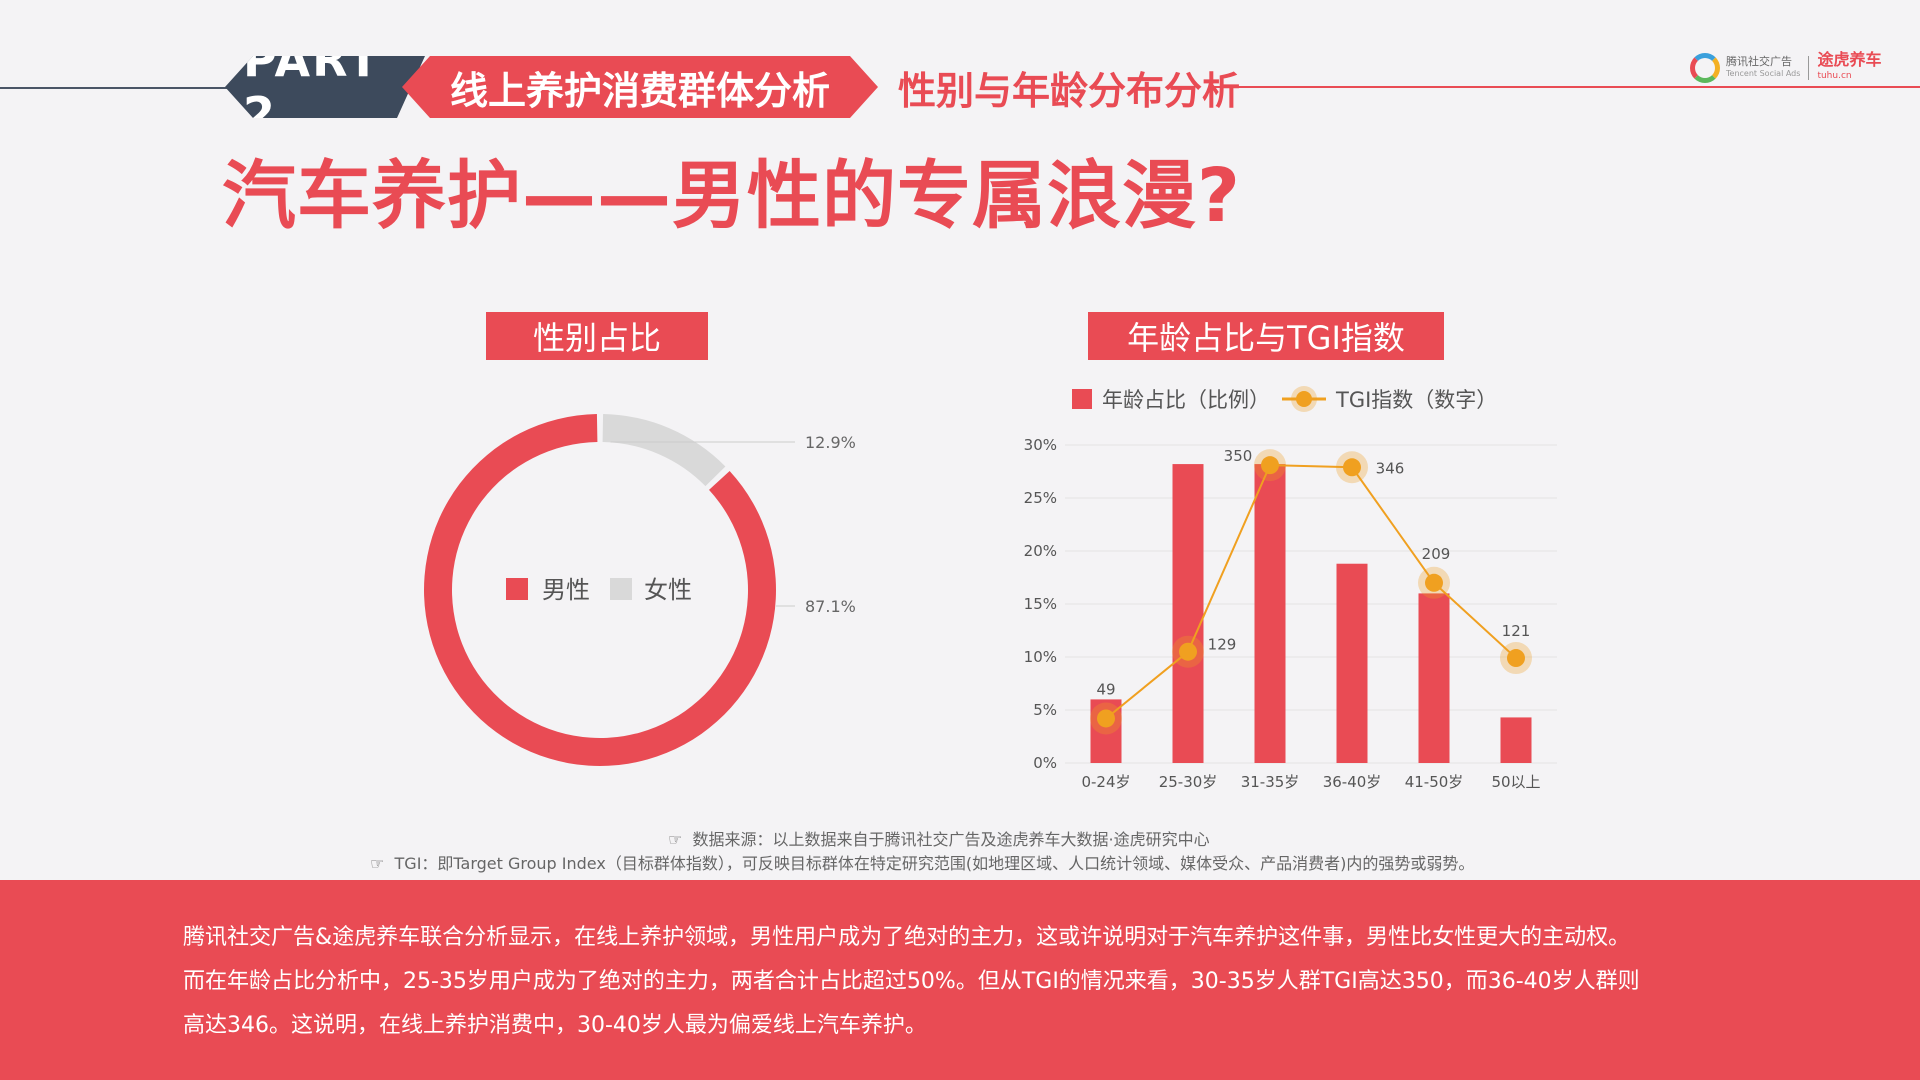  What do you see at coordinates (951, 839) in the screenshot?
I see `data-source-text: 数据来源：以上数据来自于腾讯社交广告及途虎养车大数据·途虎研究中心` at bounding box center [951, 839].